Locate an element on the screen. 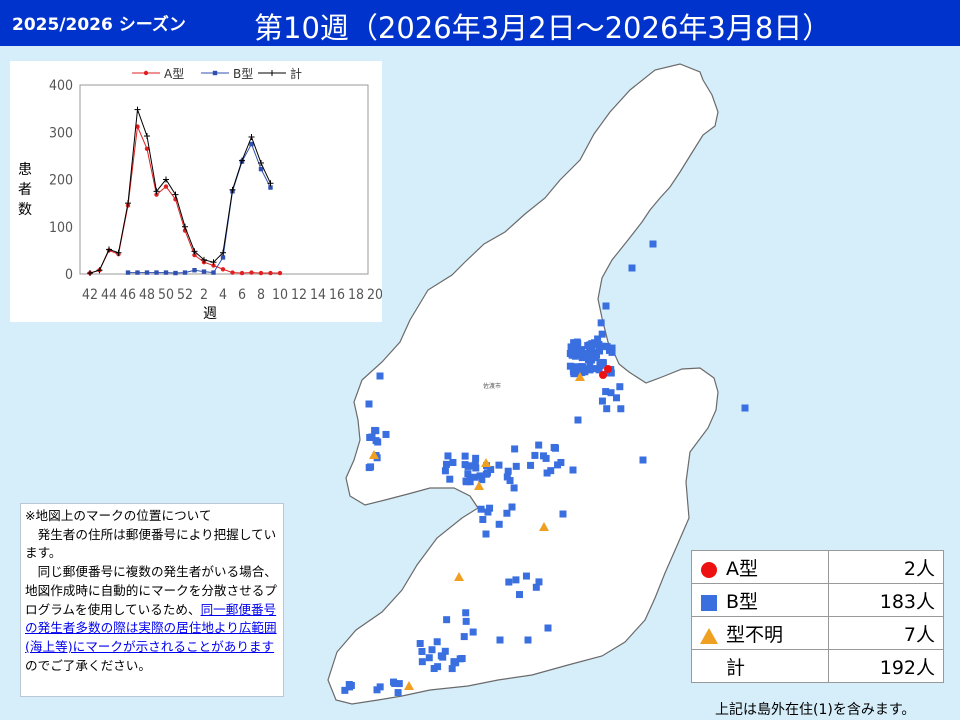 The image size is (960, 720). legend-label-unknown: 型不明 is located at coordinates (755, 634).